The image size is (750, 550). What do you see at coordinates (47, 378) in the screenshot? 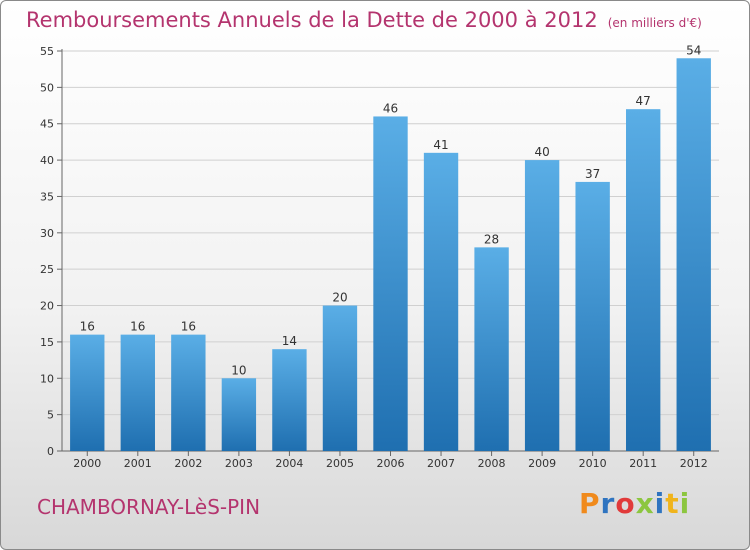
I see `y-tick-label: 10` at bounding box center [47, 378].